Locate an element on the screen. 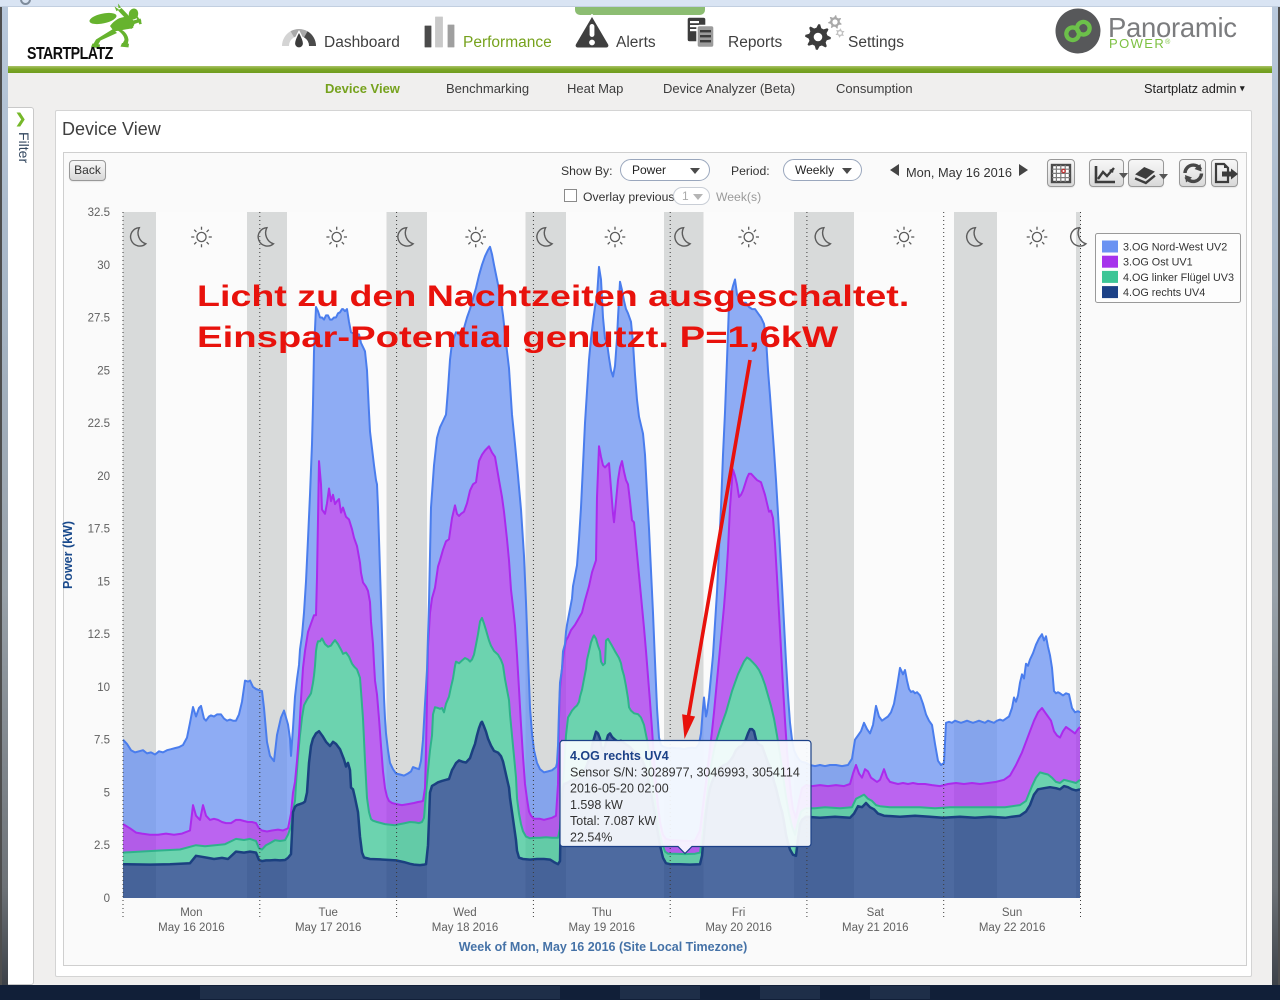  svg-text: May 20 2016 is located at coordinates (738, 928).